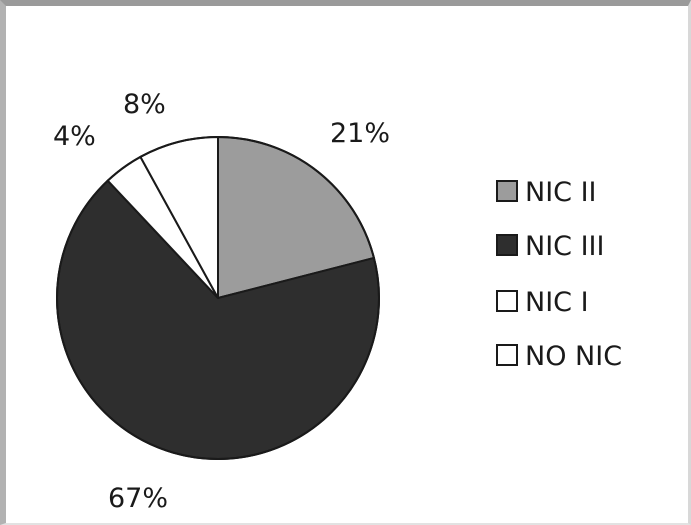  I want to click on legend-item-nic-ii: NIC II, so click(546, 192).